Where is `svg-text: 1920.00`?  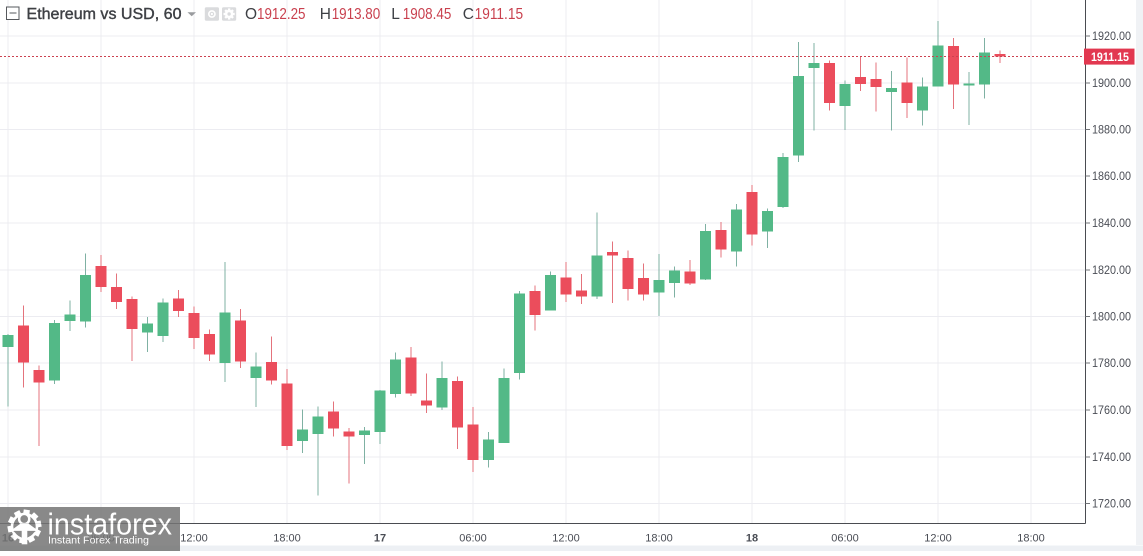 svg-text: 1920.00 is located at coordinates (1111, 37).